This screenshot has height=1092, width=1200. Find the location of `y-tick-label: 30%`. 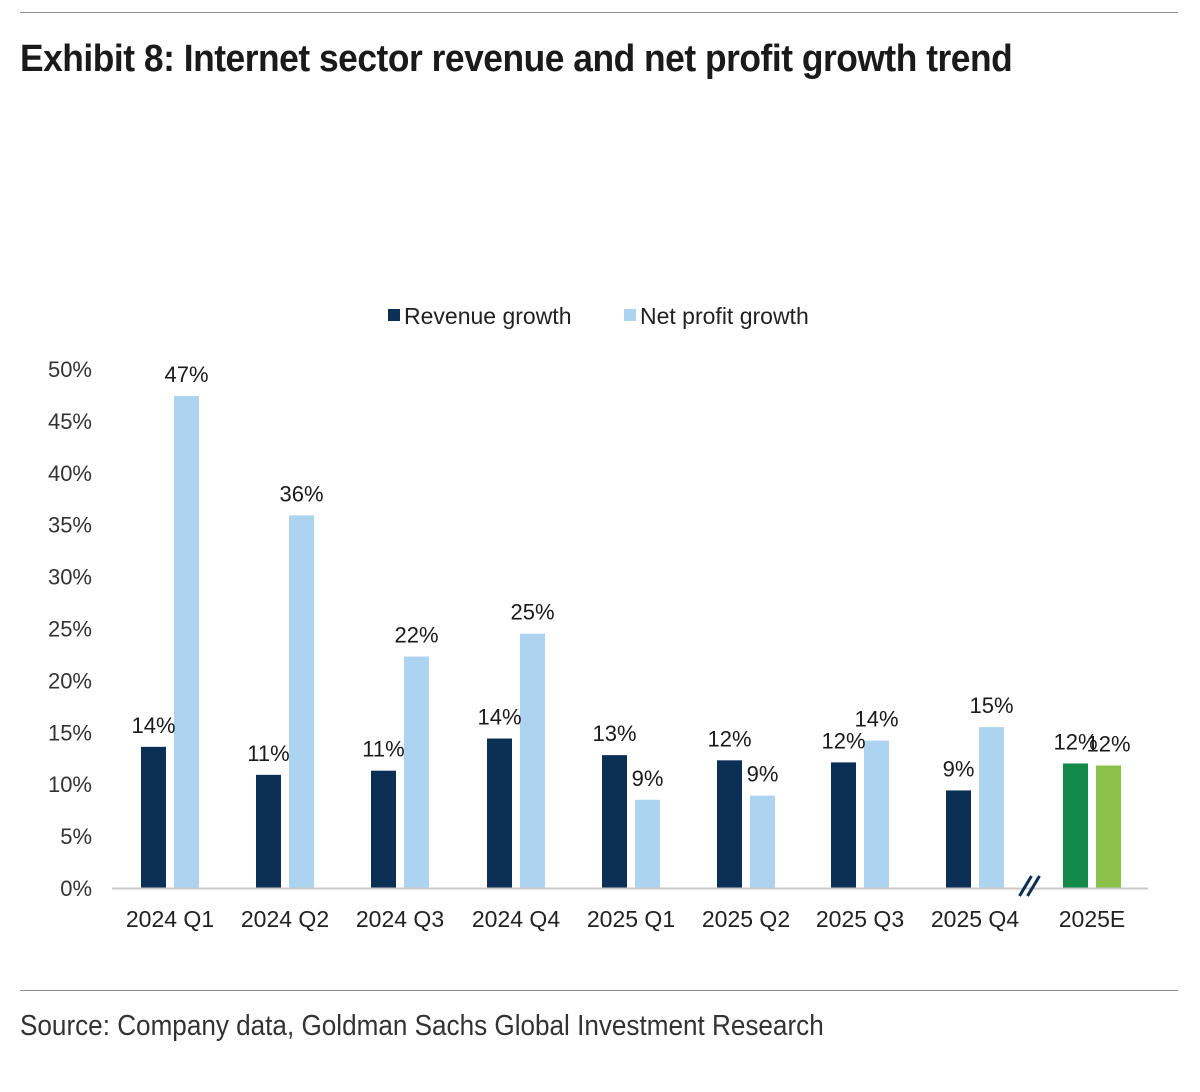

y-tick-label: 30% is located at coordinates (70, 577).